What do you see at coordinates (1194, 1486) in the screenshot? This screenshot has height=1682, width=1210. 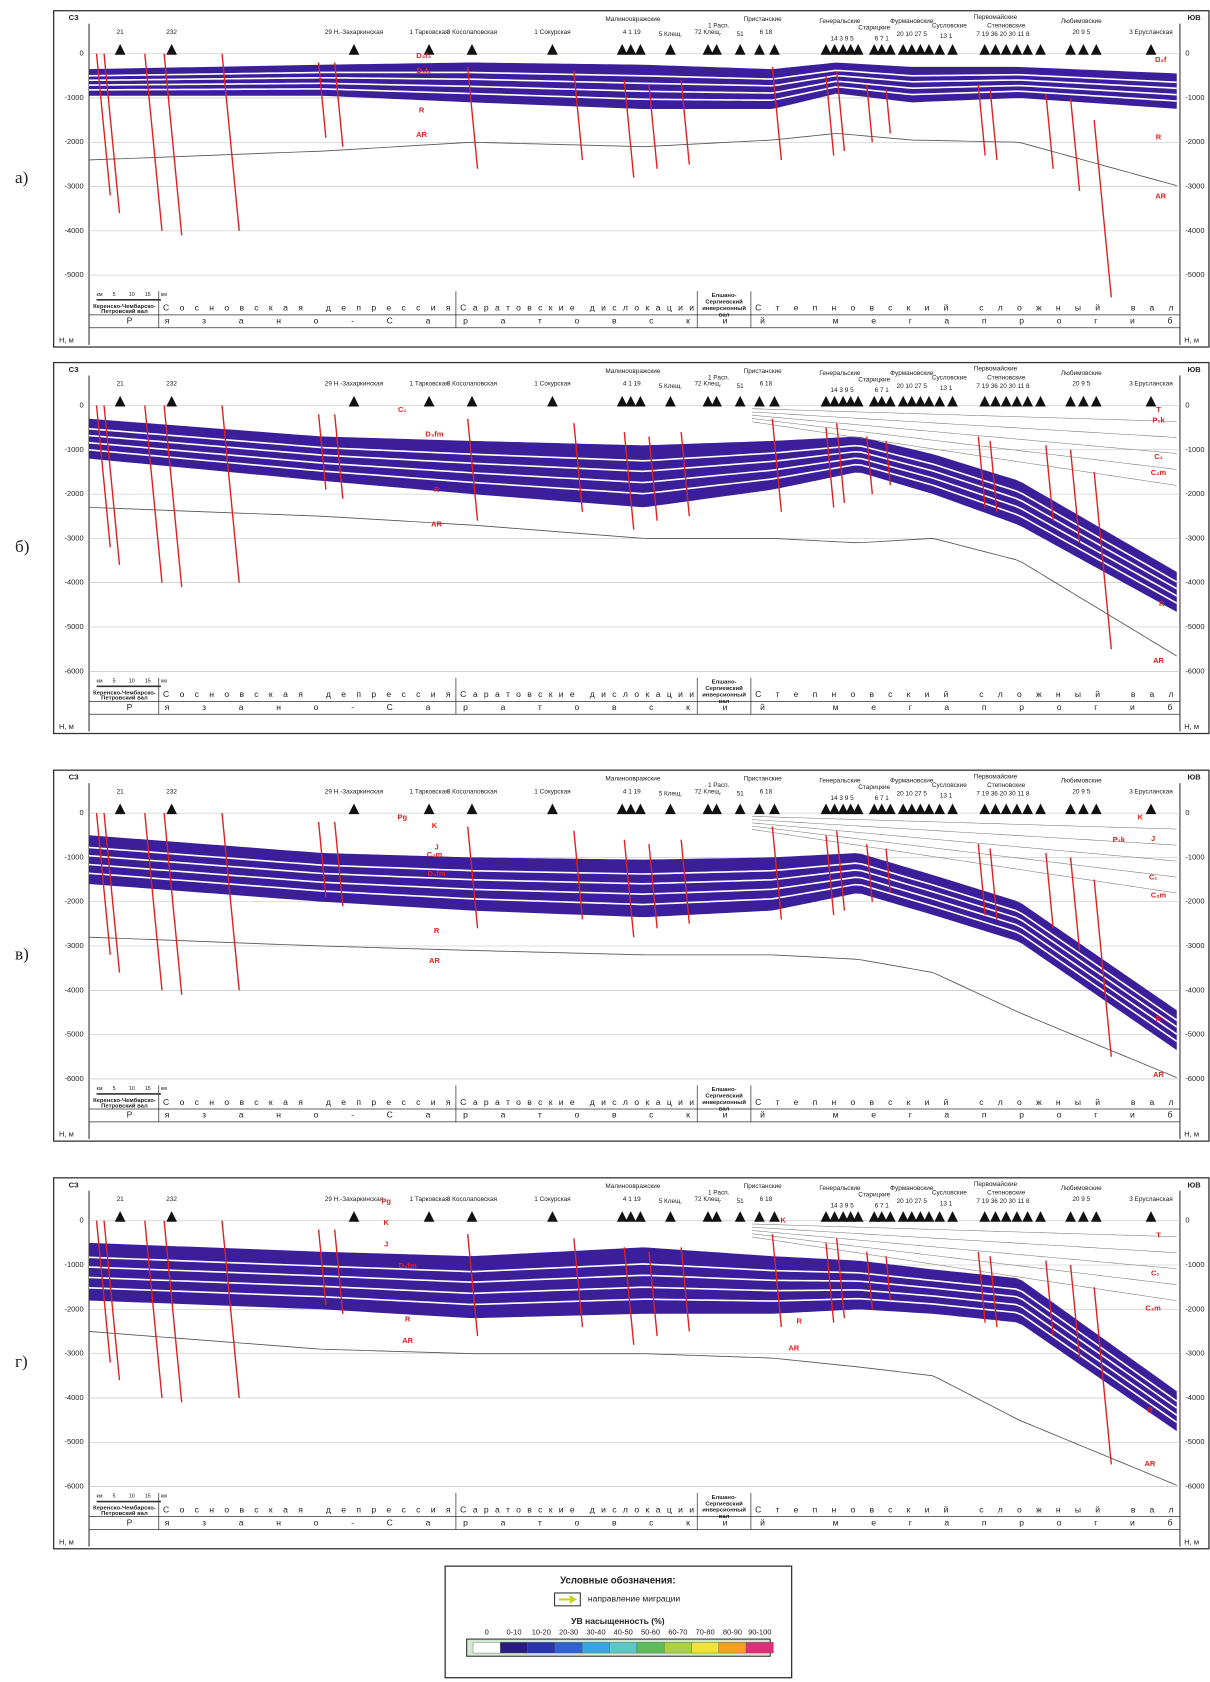 I see `depth-label: -6000` at bounding box center [1194, 1486].